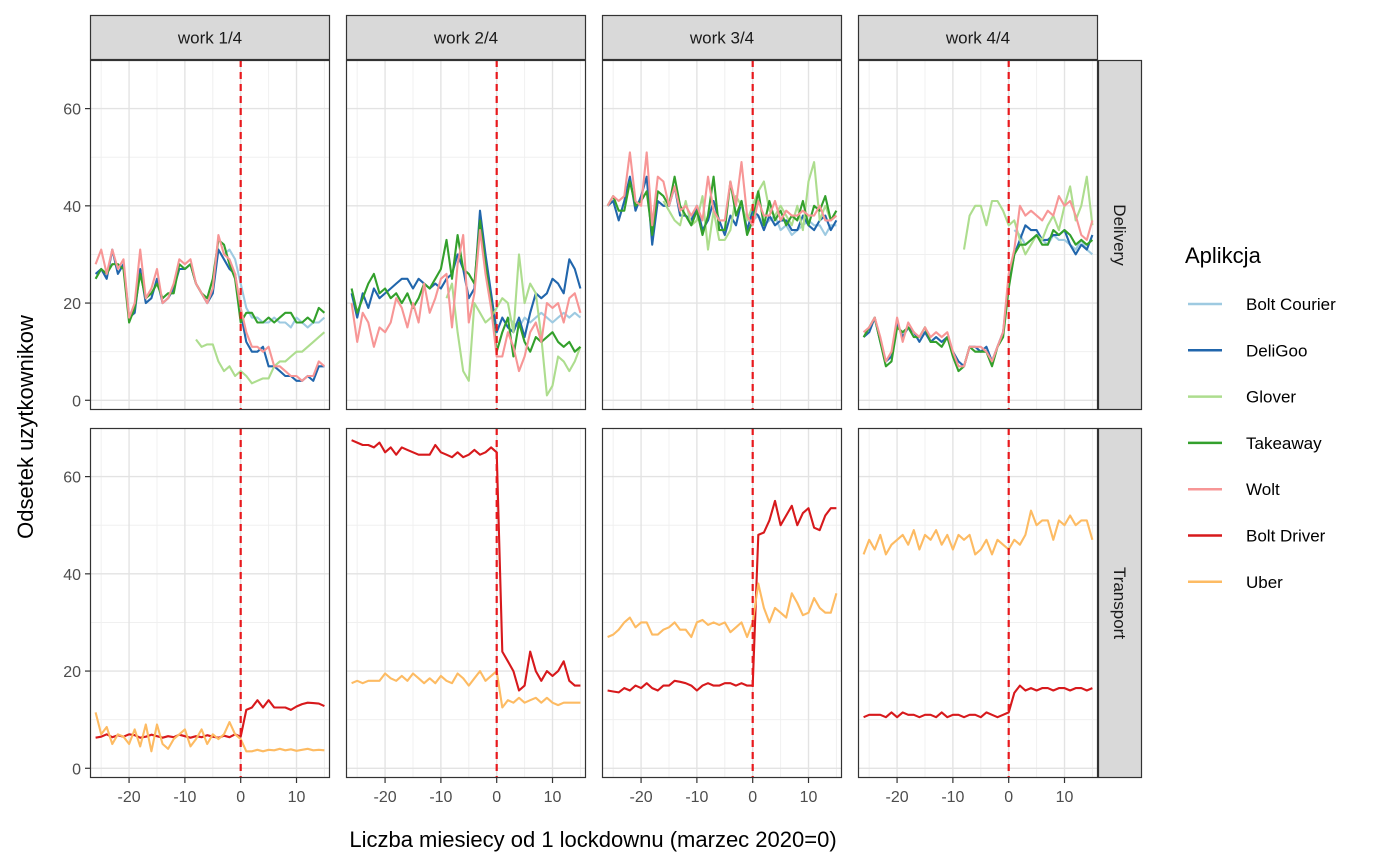 The height and width of the screenshot is (865, 1400). I want to click on column-strip-label: work 2/4, so click(465, 38).